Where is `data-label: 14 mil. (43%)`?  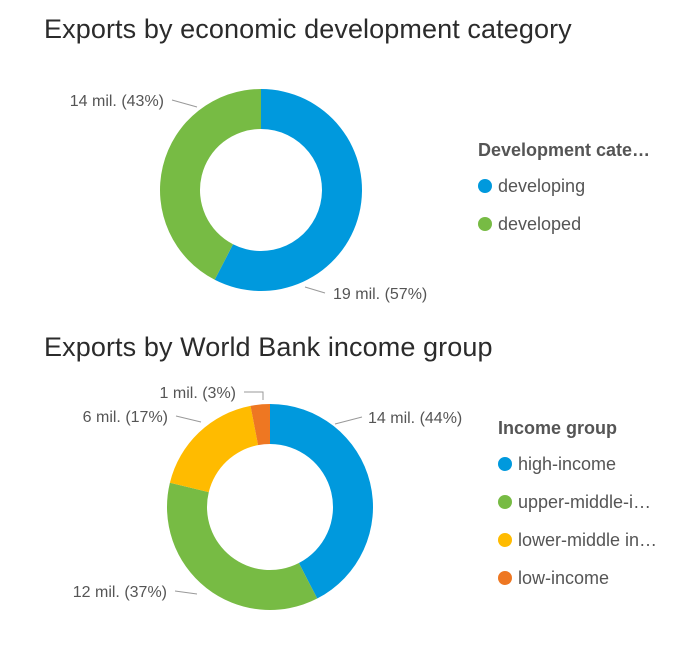 data-label: 14 mil. (43%) is located at coordinates (117, 101).